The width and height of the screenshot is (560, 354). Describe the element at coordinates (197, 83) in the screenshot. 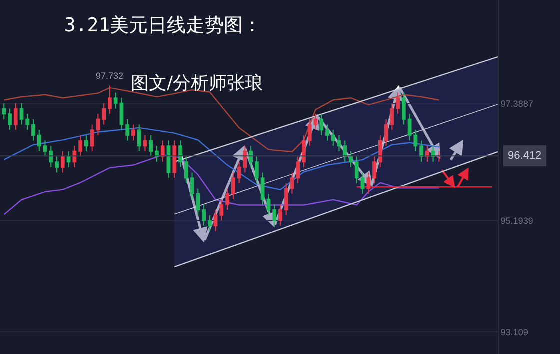

I see `annotation: 图文/分析师张琅` at that location.